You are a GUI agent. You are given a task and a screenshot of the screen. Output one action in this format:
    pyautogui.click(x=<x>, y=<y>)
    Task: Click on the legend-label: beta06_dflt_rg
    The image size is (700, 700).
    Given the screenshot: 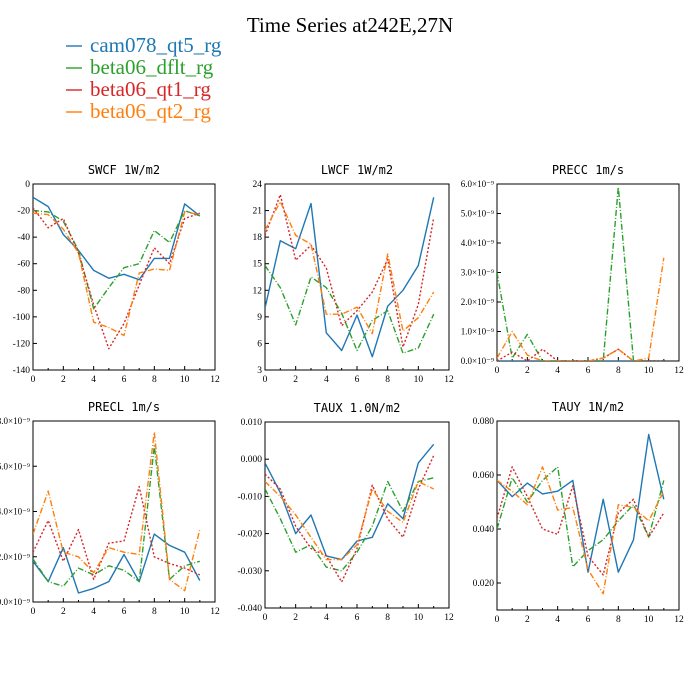 What is the action you would take?
    pyautogui.click(x=152, y=67)
    